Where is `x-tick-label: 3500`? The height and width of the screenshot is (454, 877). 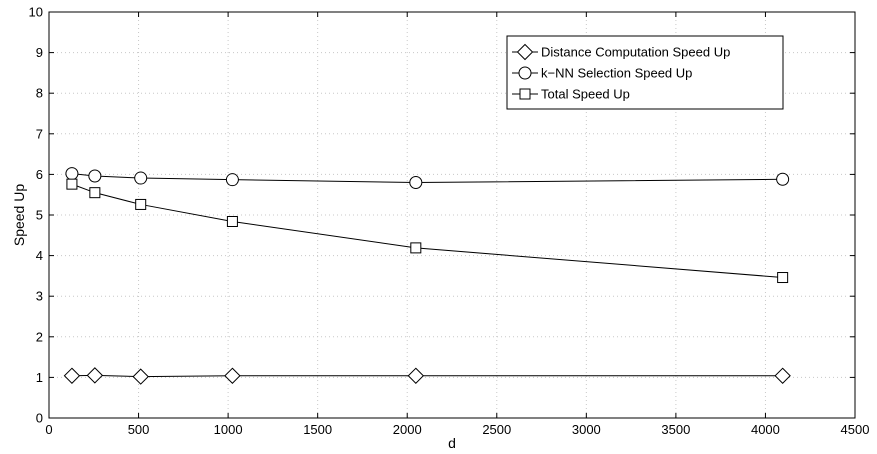 x-tick-label: 3500 is located at coordinates (675, 429).